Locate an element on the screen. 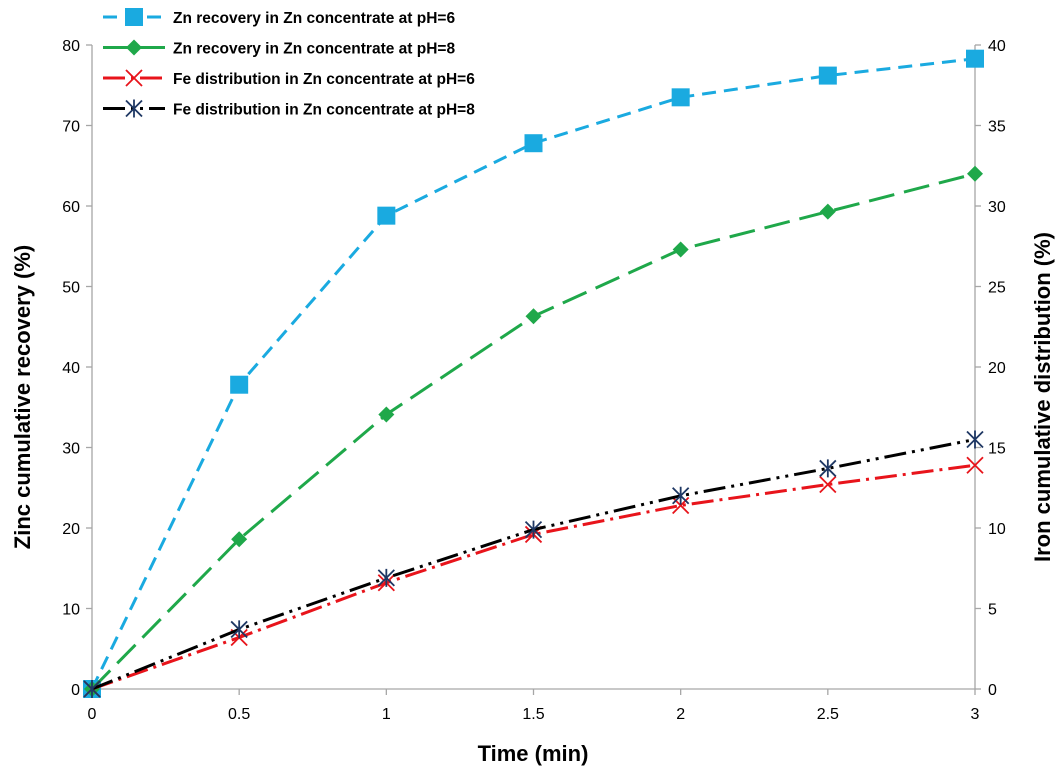 This screenshot has width=1063, height=773. y-right-tick-label: 5 is located at coordinates (992, 610).